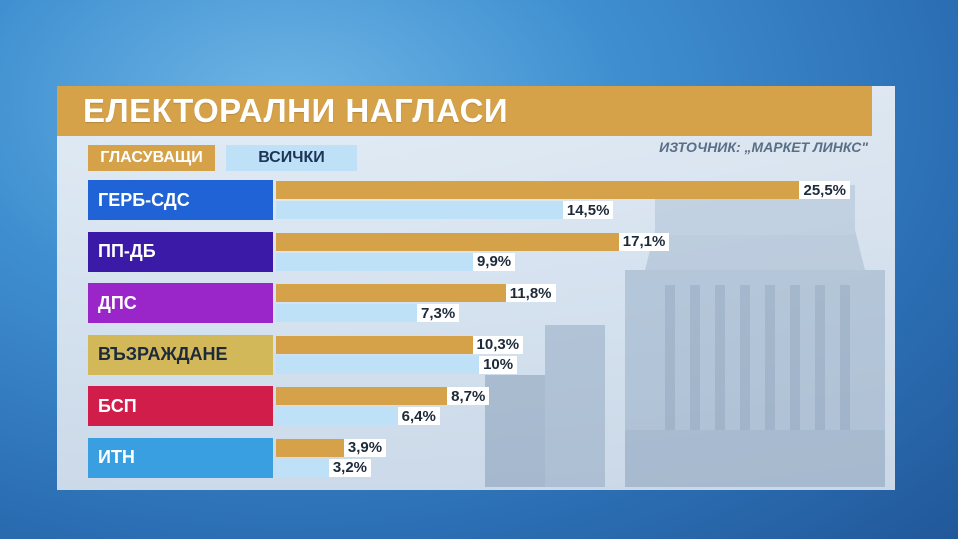 The width and height of the screenshot is (958, 539). Describe the element at coordinates (291, 158) in the screenshot. I see `legend-all: ВСИЧКИ` at that location.